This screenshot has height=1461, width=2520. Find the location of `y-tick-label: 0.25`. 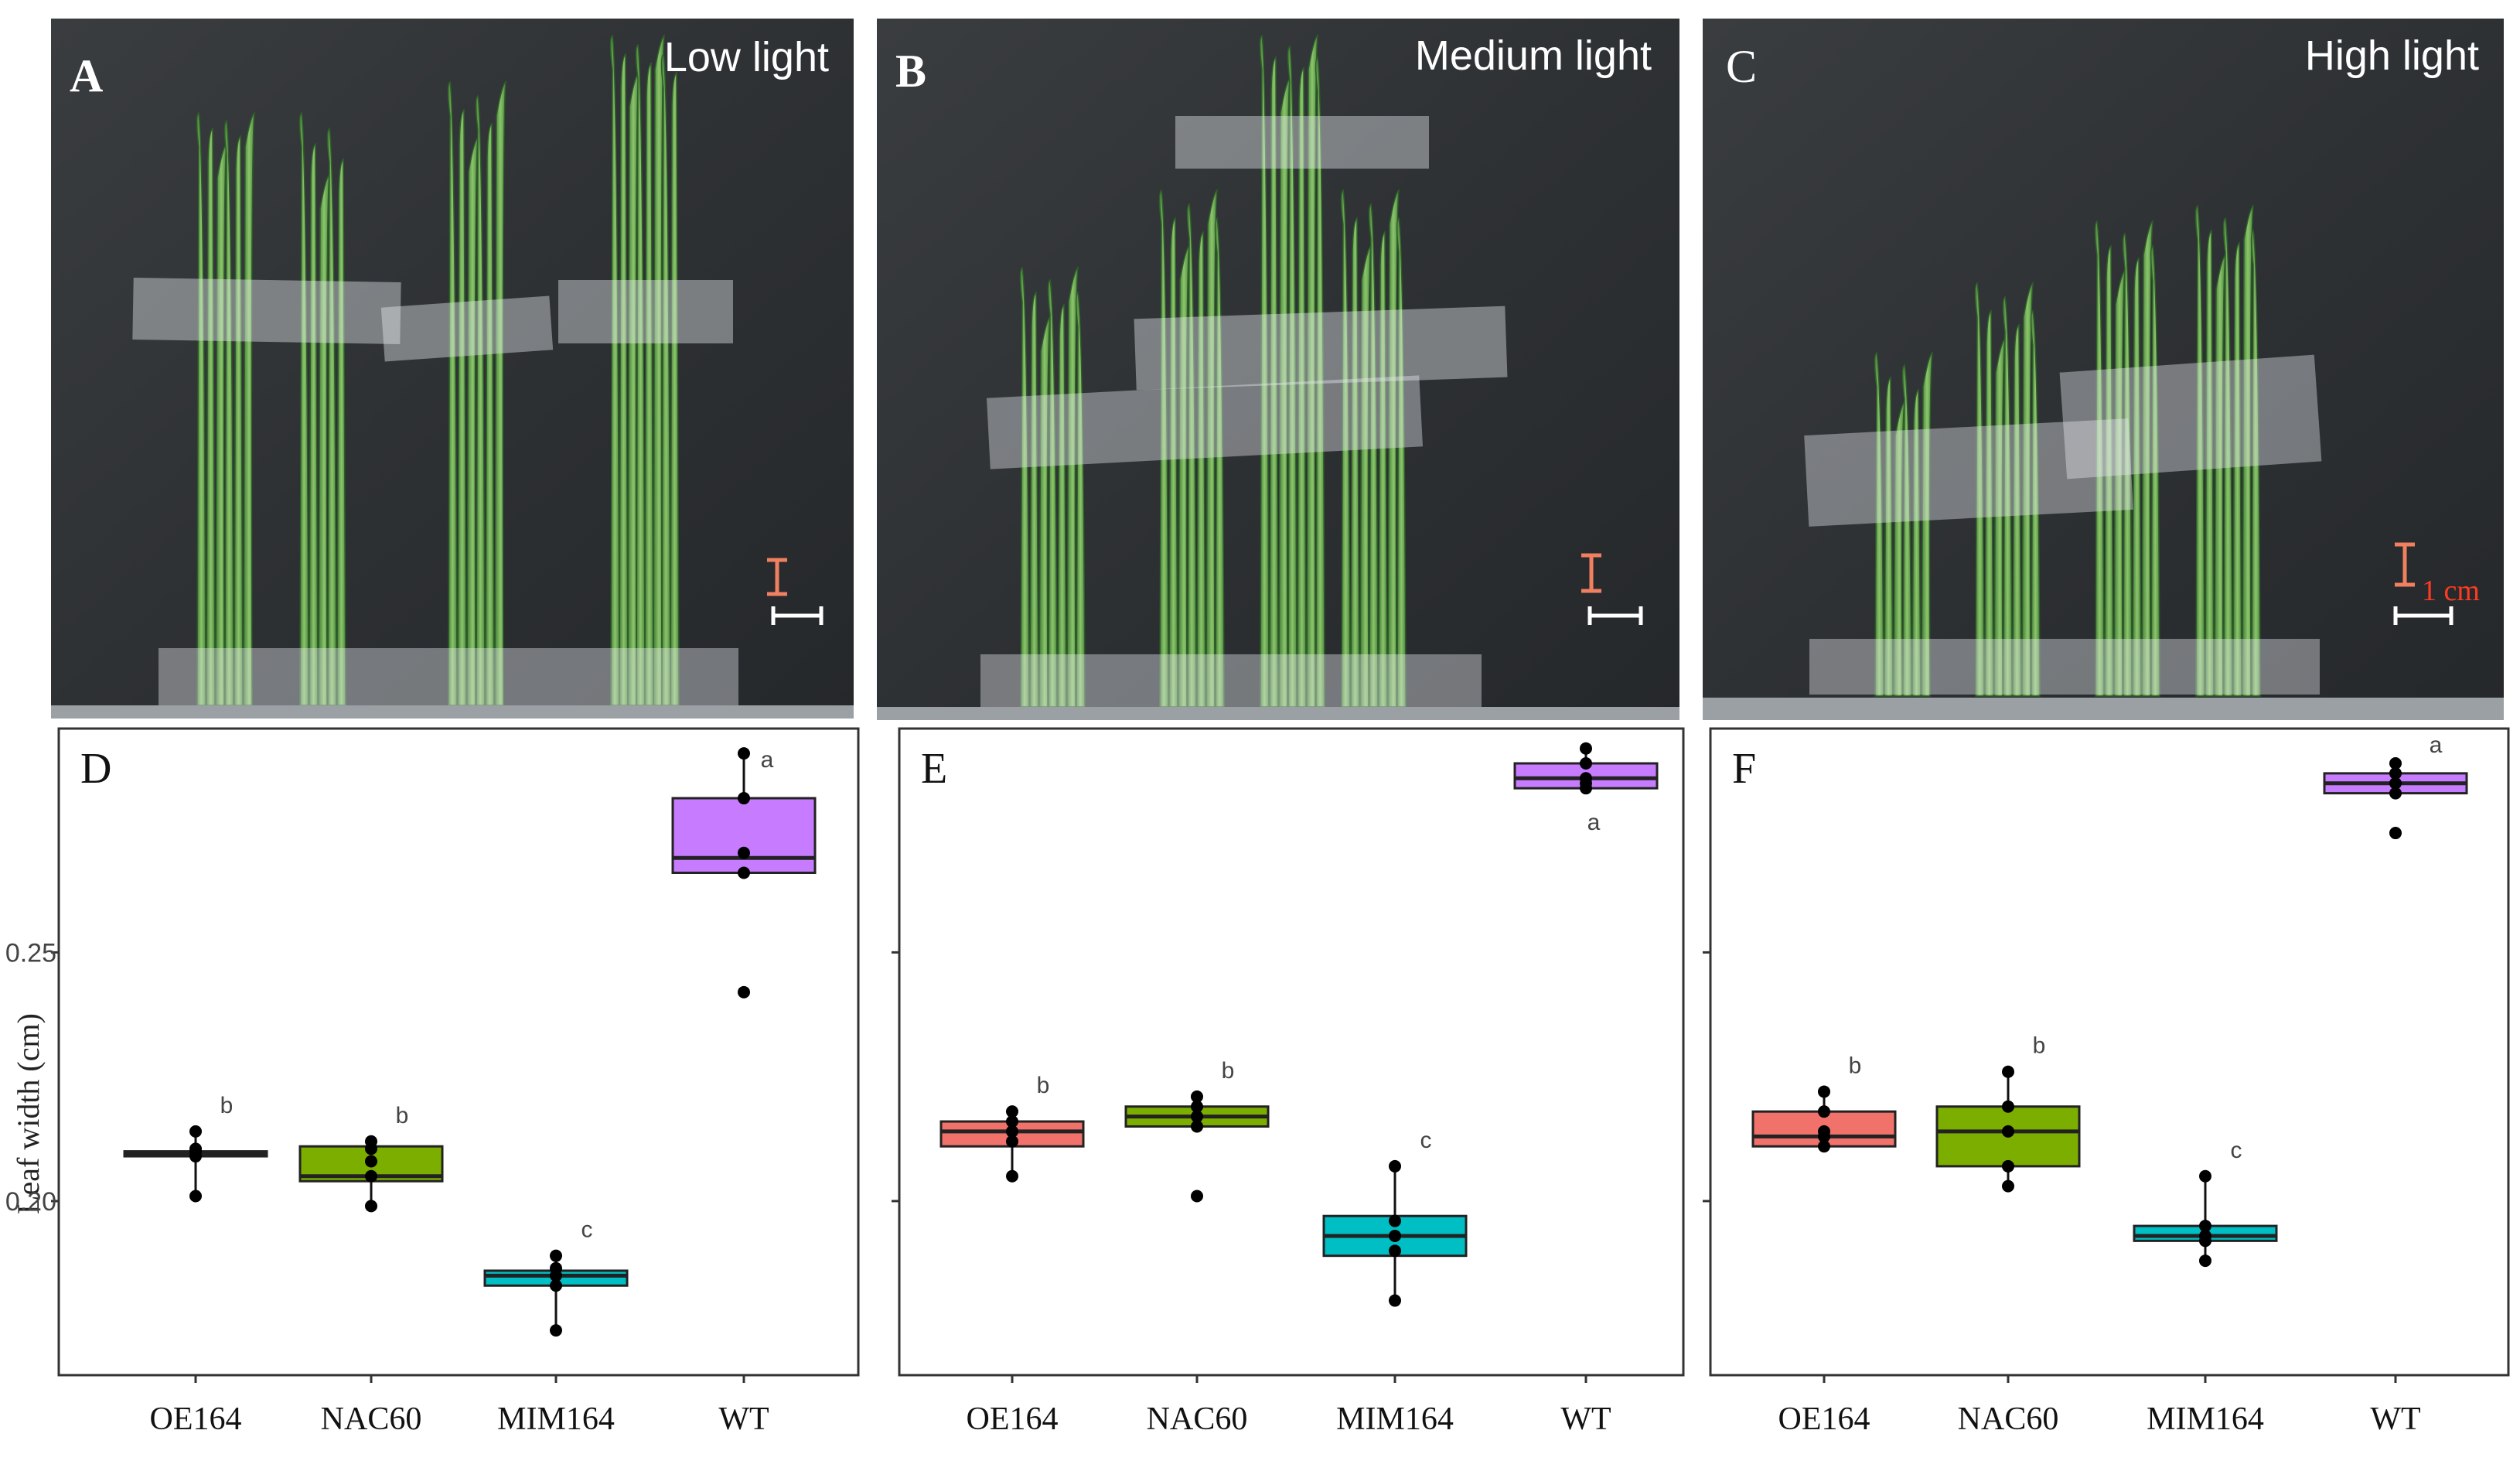

y-tick-label: 0.25 is located at coordinates (30, 953).